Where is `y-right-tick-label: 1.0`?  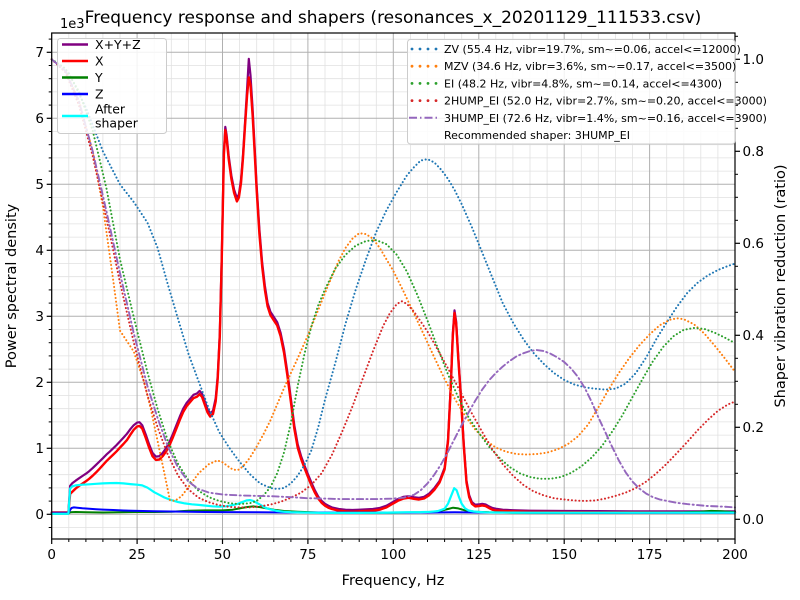 y-right-tick-label: 1.0 is located at coordinates (753, 60).